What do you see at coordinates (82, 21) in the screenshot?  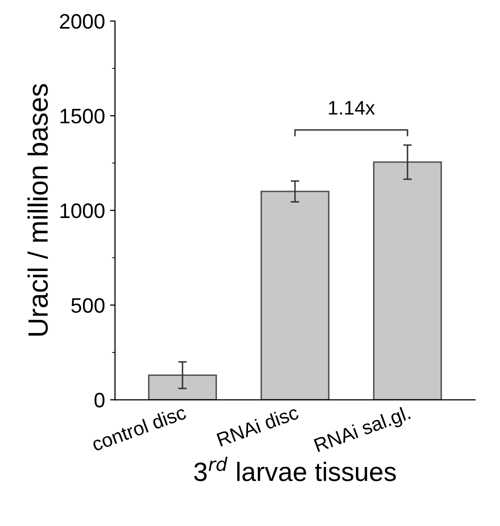 I see `y-tick-label: 2000` at bounding box center [82, 21].